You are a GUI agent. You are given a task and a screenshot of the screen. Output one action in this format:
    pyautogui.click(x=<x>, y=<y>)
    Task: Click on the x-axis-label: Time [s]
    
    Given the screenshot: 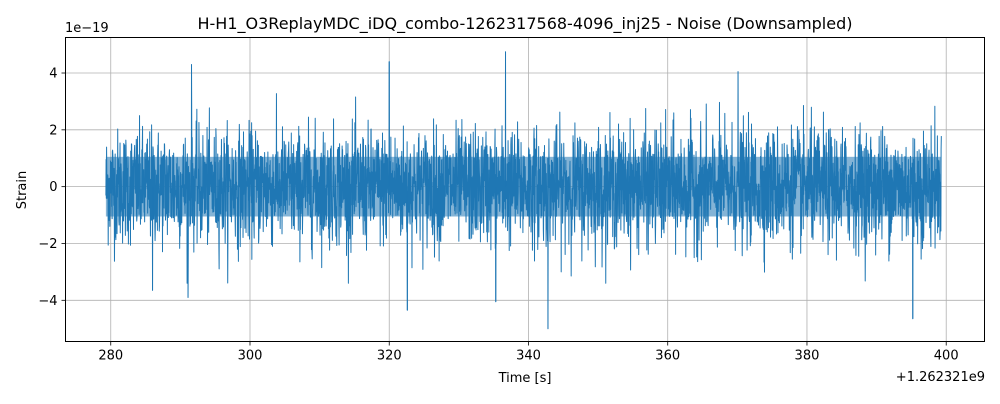 What is the action you would take?
    pyautogui.click(x=525, y=378)
    